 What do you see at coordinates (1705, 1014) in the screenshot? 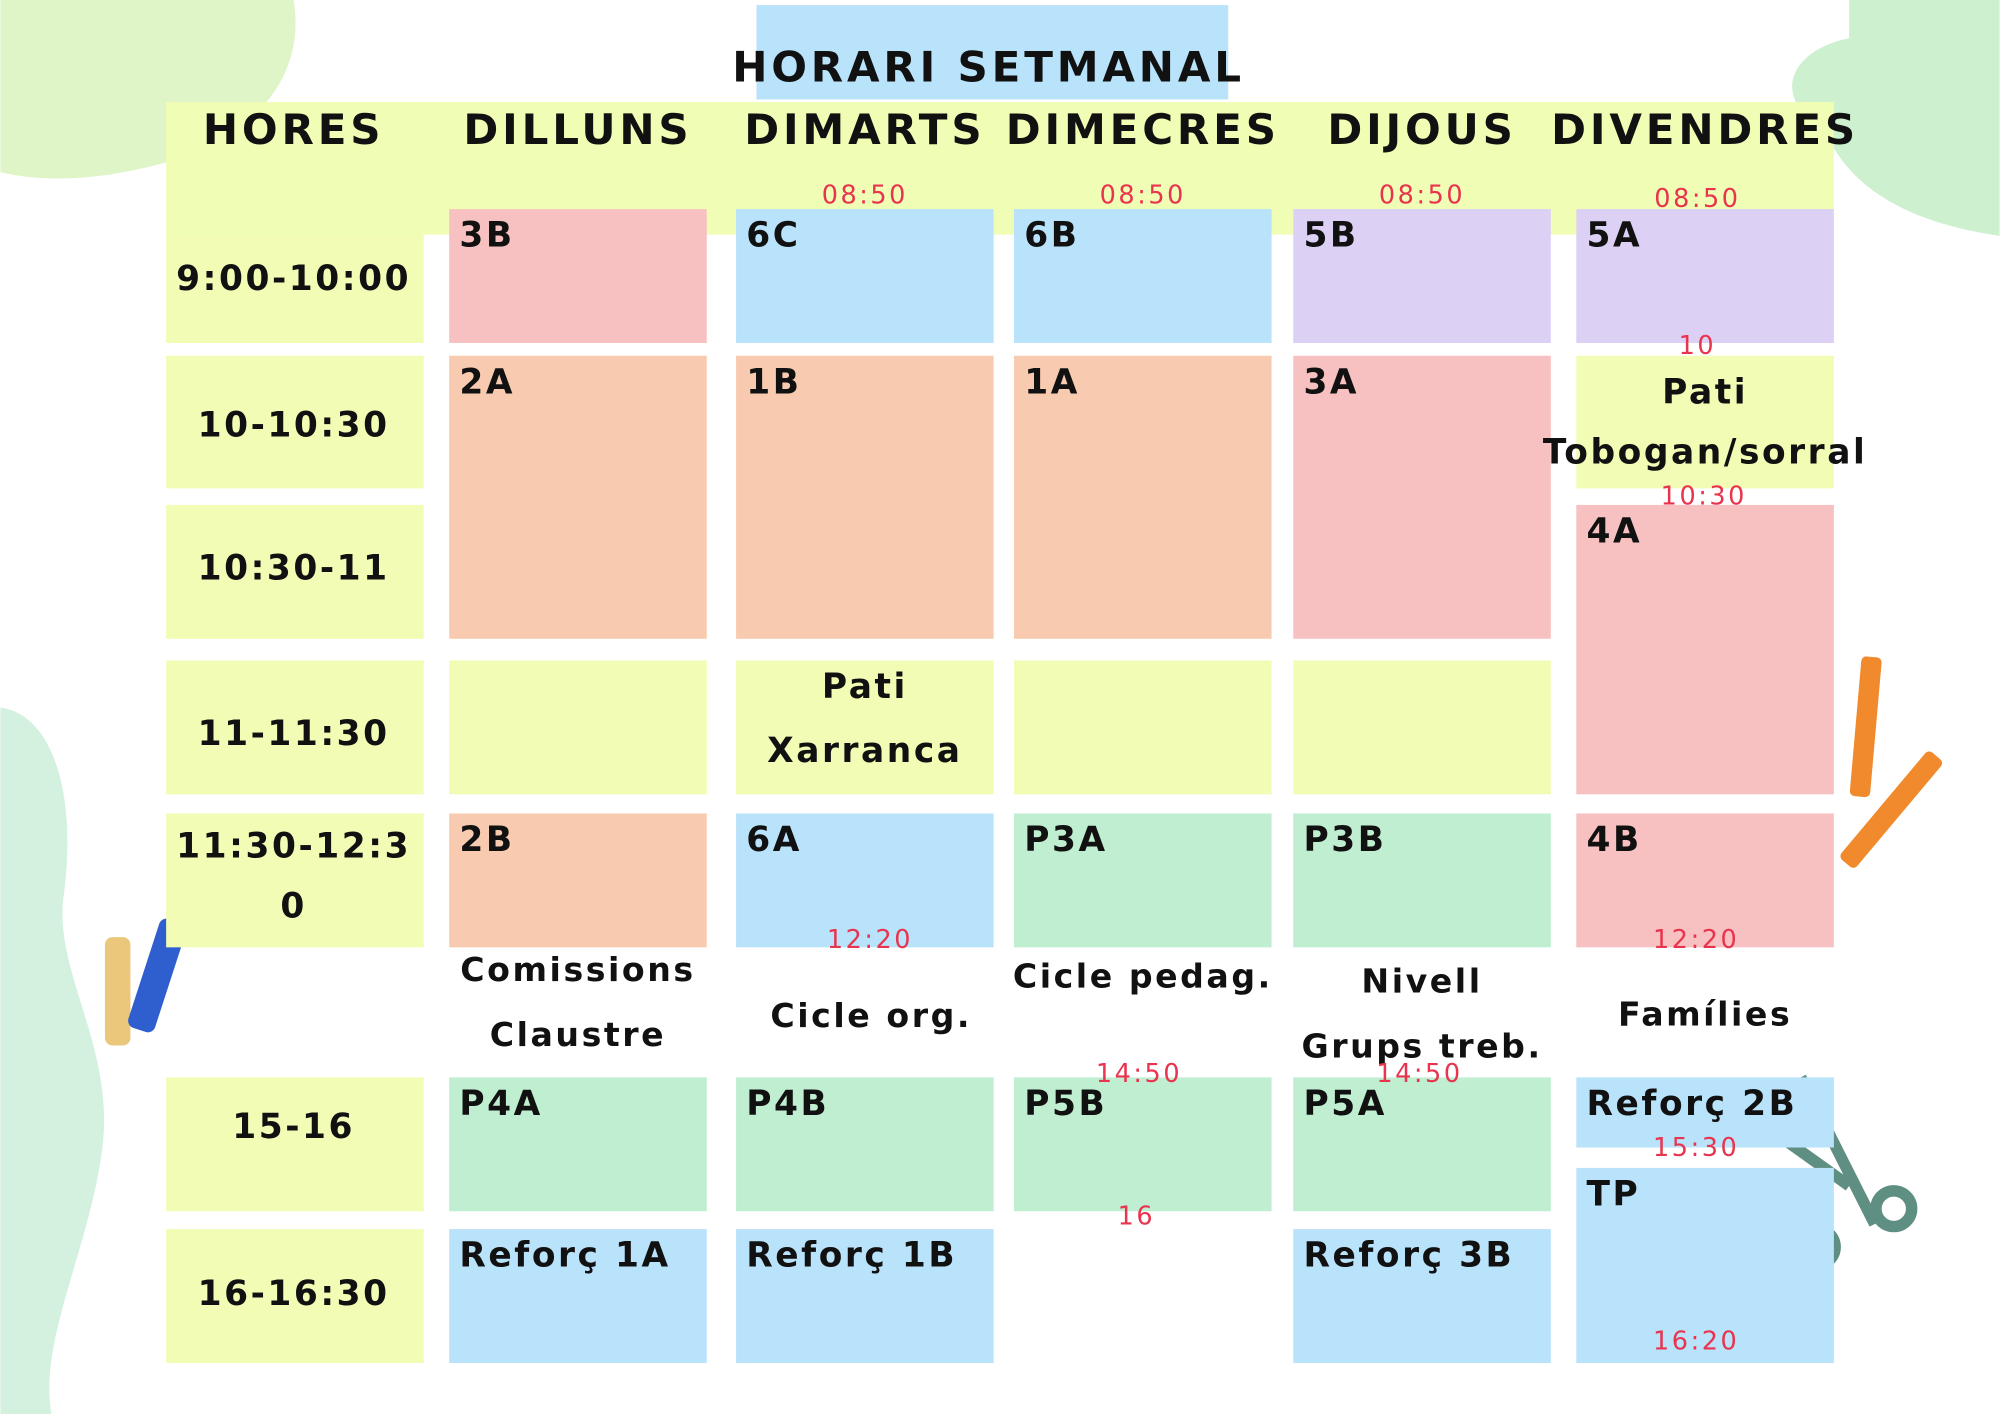
I see `meeting-note: Famílies` at bounding box center [1705, 1014].